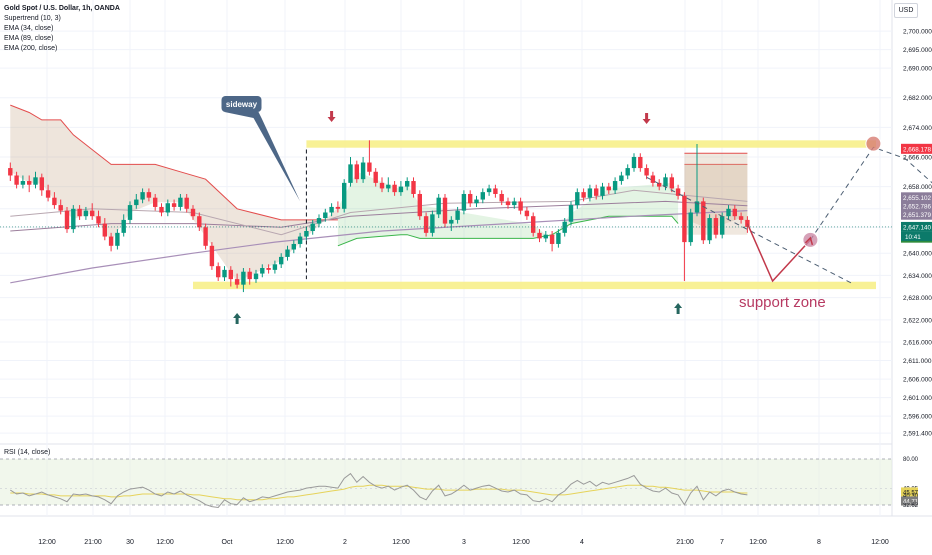  Describe the element at coordinates (62, 8) in the screenshot. I see `symbol-title: Gold Spot / U.S. Dollar, 1h, OANDA` at that location.